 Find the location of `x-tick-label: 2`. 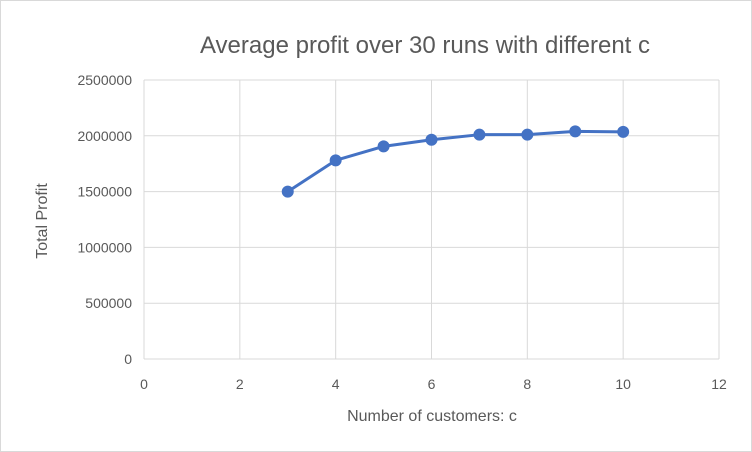

x-tick-label: 2 is located at coordinates (240, 384).